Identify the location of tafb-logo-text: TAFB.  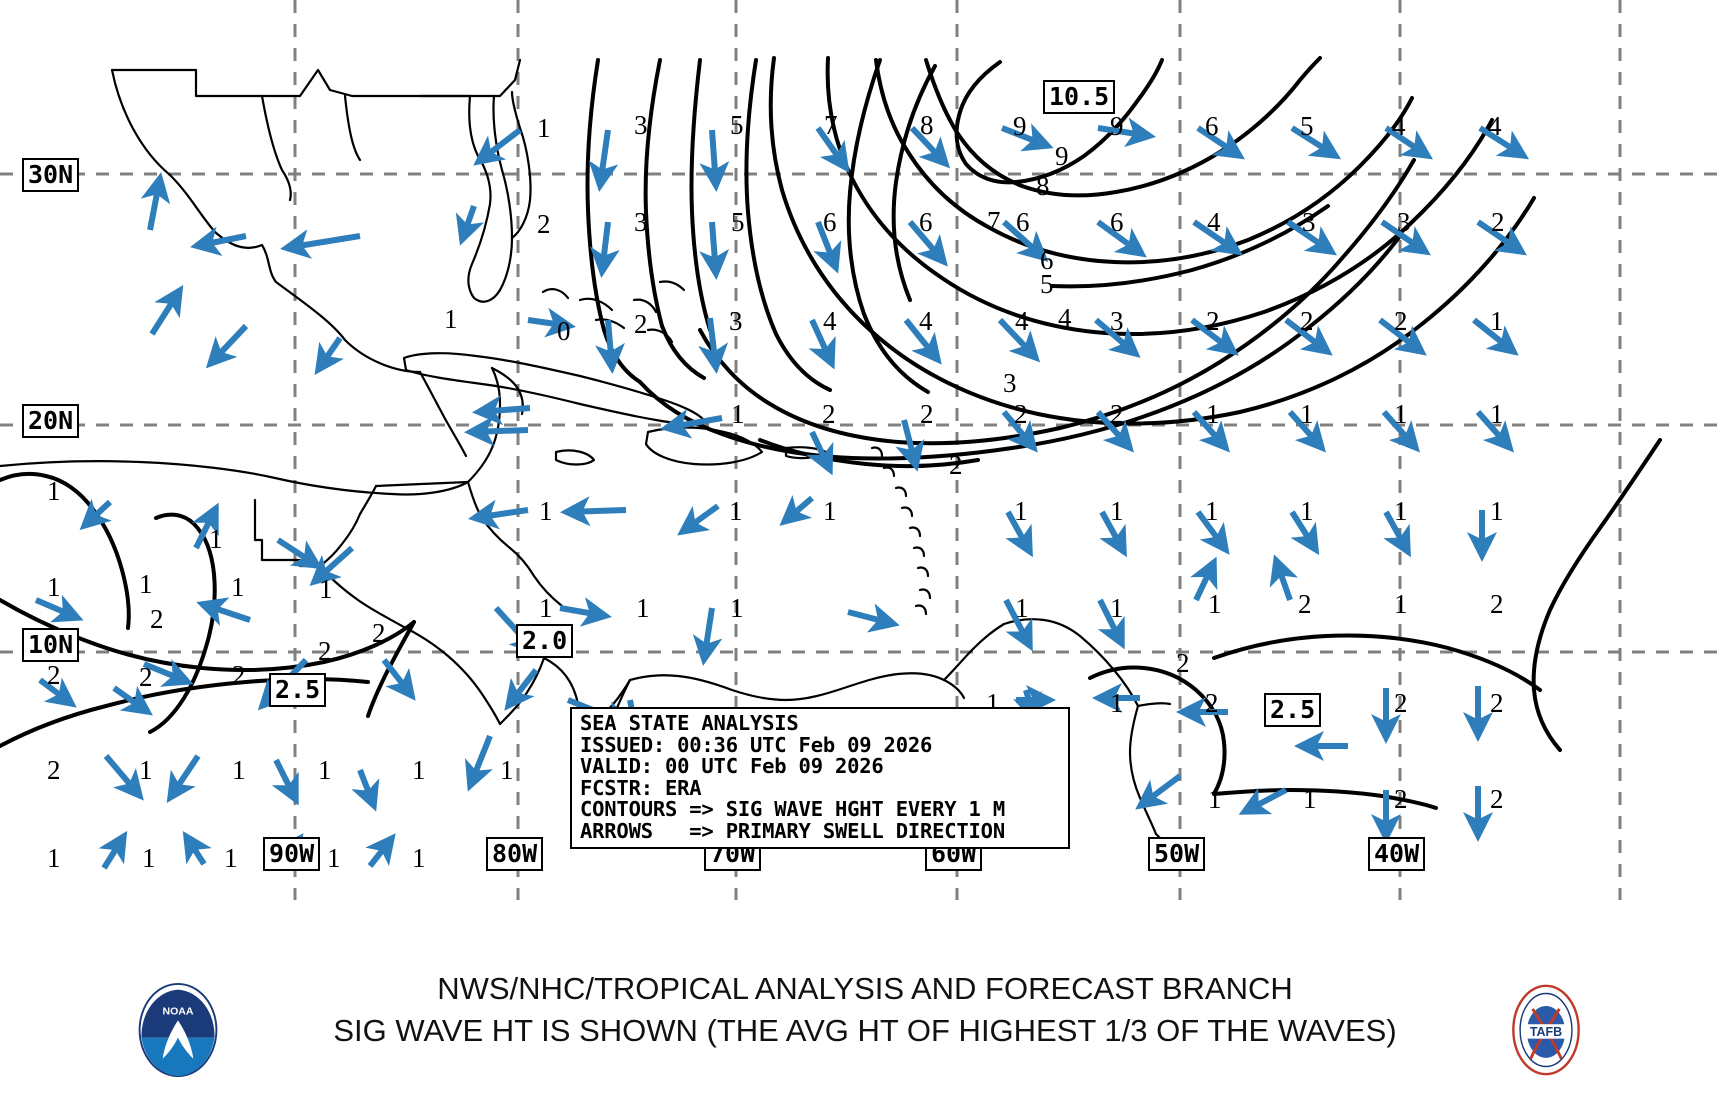
(1546, 1032).